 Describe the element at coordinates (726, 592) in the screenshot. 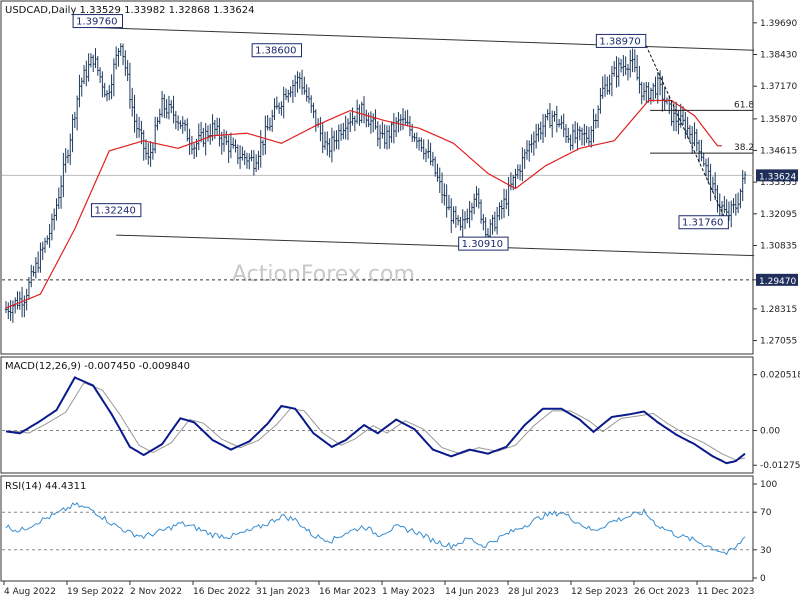

I see `x-tick-label: 11 Dec 2023` at that location.